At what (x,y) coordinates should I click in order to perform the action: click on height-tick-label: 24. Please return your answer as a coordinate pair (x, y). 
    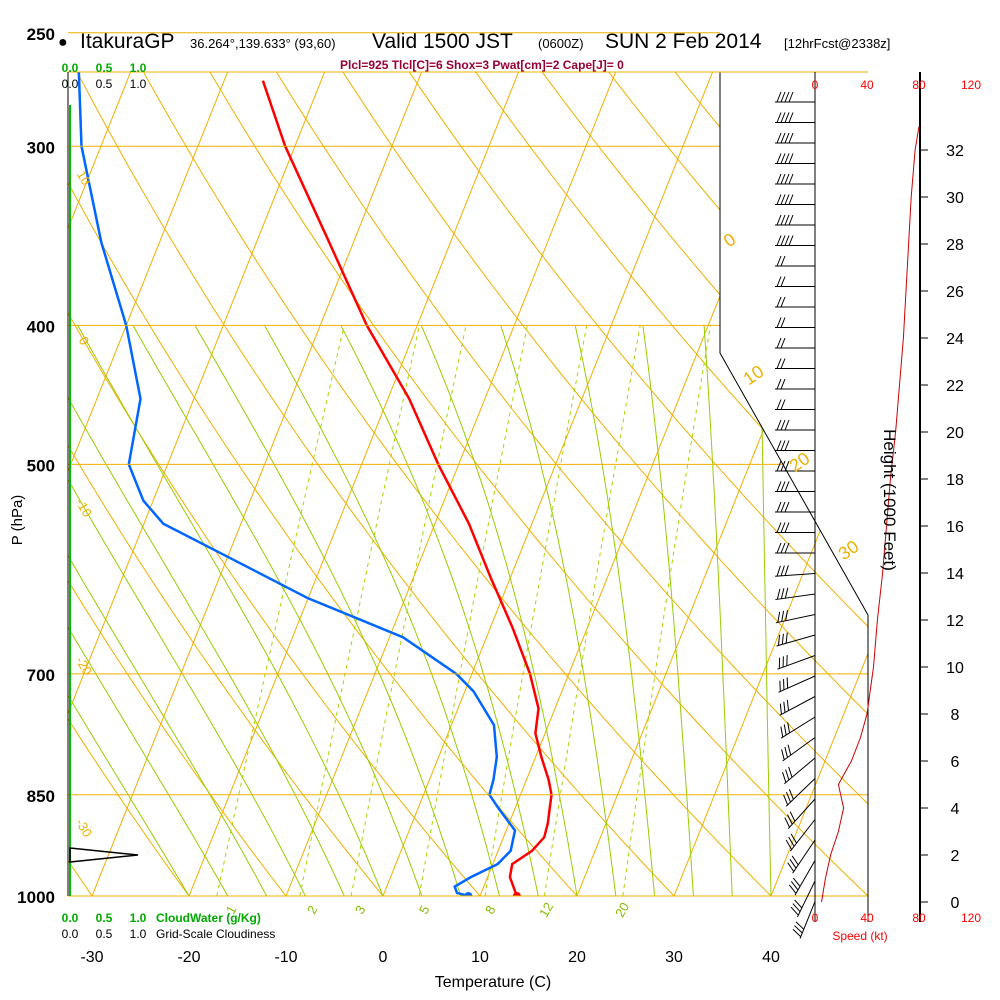
    Looking at the image, I should click on (955, 339).